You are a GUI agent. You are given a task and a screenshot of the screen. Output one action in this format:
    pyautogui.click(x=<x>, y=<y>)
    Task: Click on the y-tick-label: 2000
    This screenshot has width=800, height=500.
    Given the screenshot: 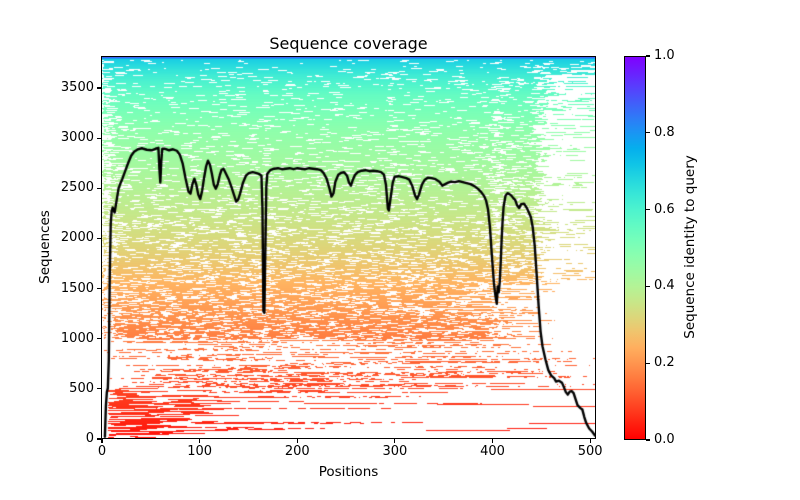 What is the action you would take?
    pyautogui.click(x=77, y=238)
    